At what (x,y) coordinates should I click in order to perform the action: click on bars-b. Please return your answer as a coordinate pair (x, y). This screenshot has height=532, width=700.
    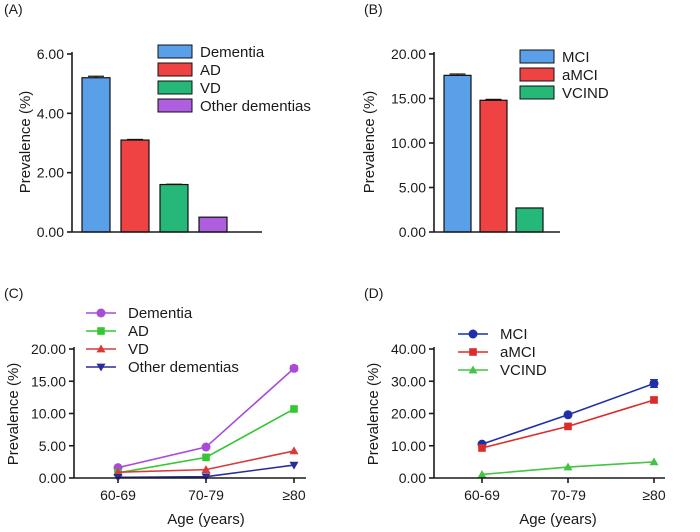
    Looking at the image, I should click on (493, 153).